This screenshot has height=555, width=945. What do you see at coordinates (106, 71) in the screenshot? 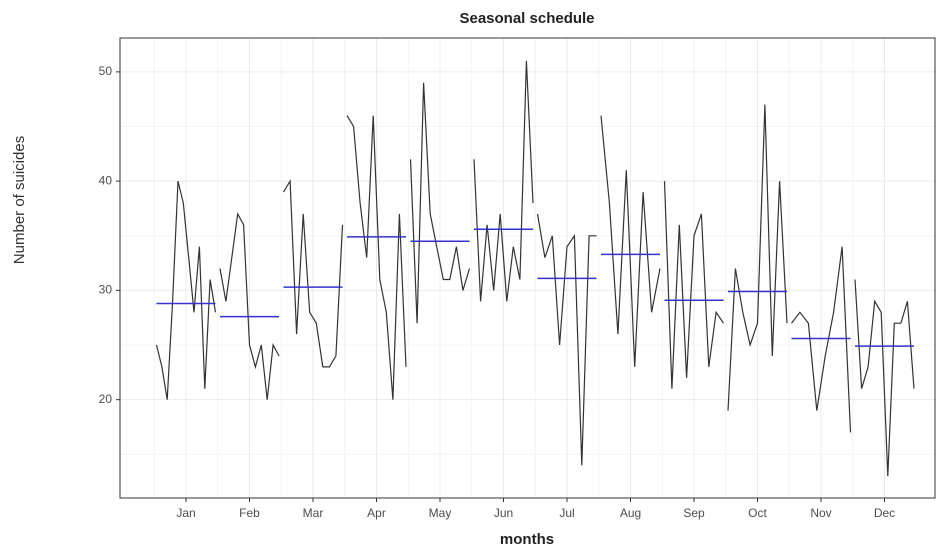
I see `y-tick-label: 50` at bounding box center [106, 71].